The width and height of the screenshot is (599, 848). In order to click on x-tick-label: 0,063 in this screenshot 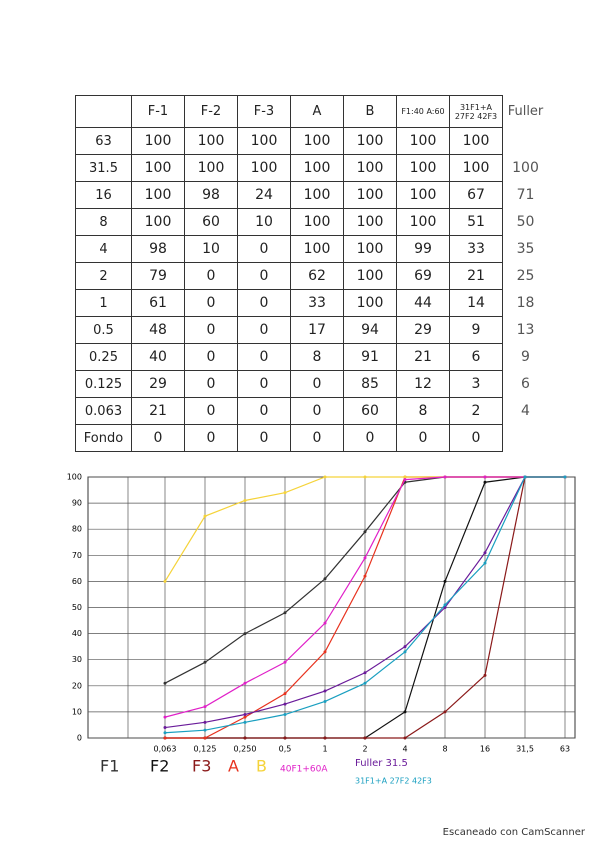, I will do `click(165, 749)`.